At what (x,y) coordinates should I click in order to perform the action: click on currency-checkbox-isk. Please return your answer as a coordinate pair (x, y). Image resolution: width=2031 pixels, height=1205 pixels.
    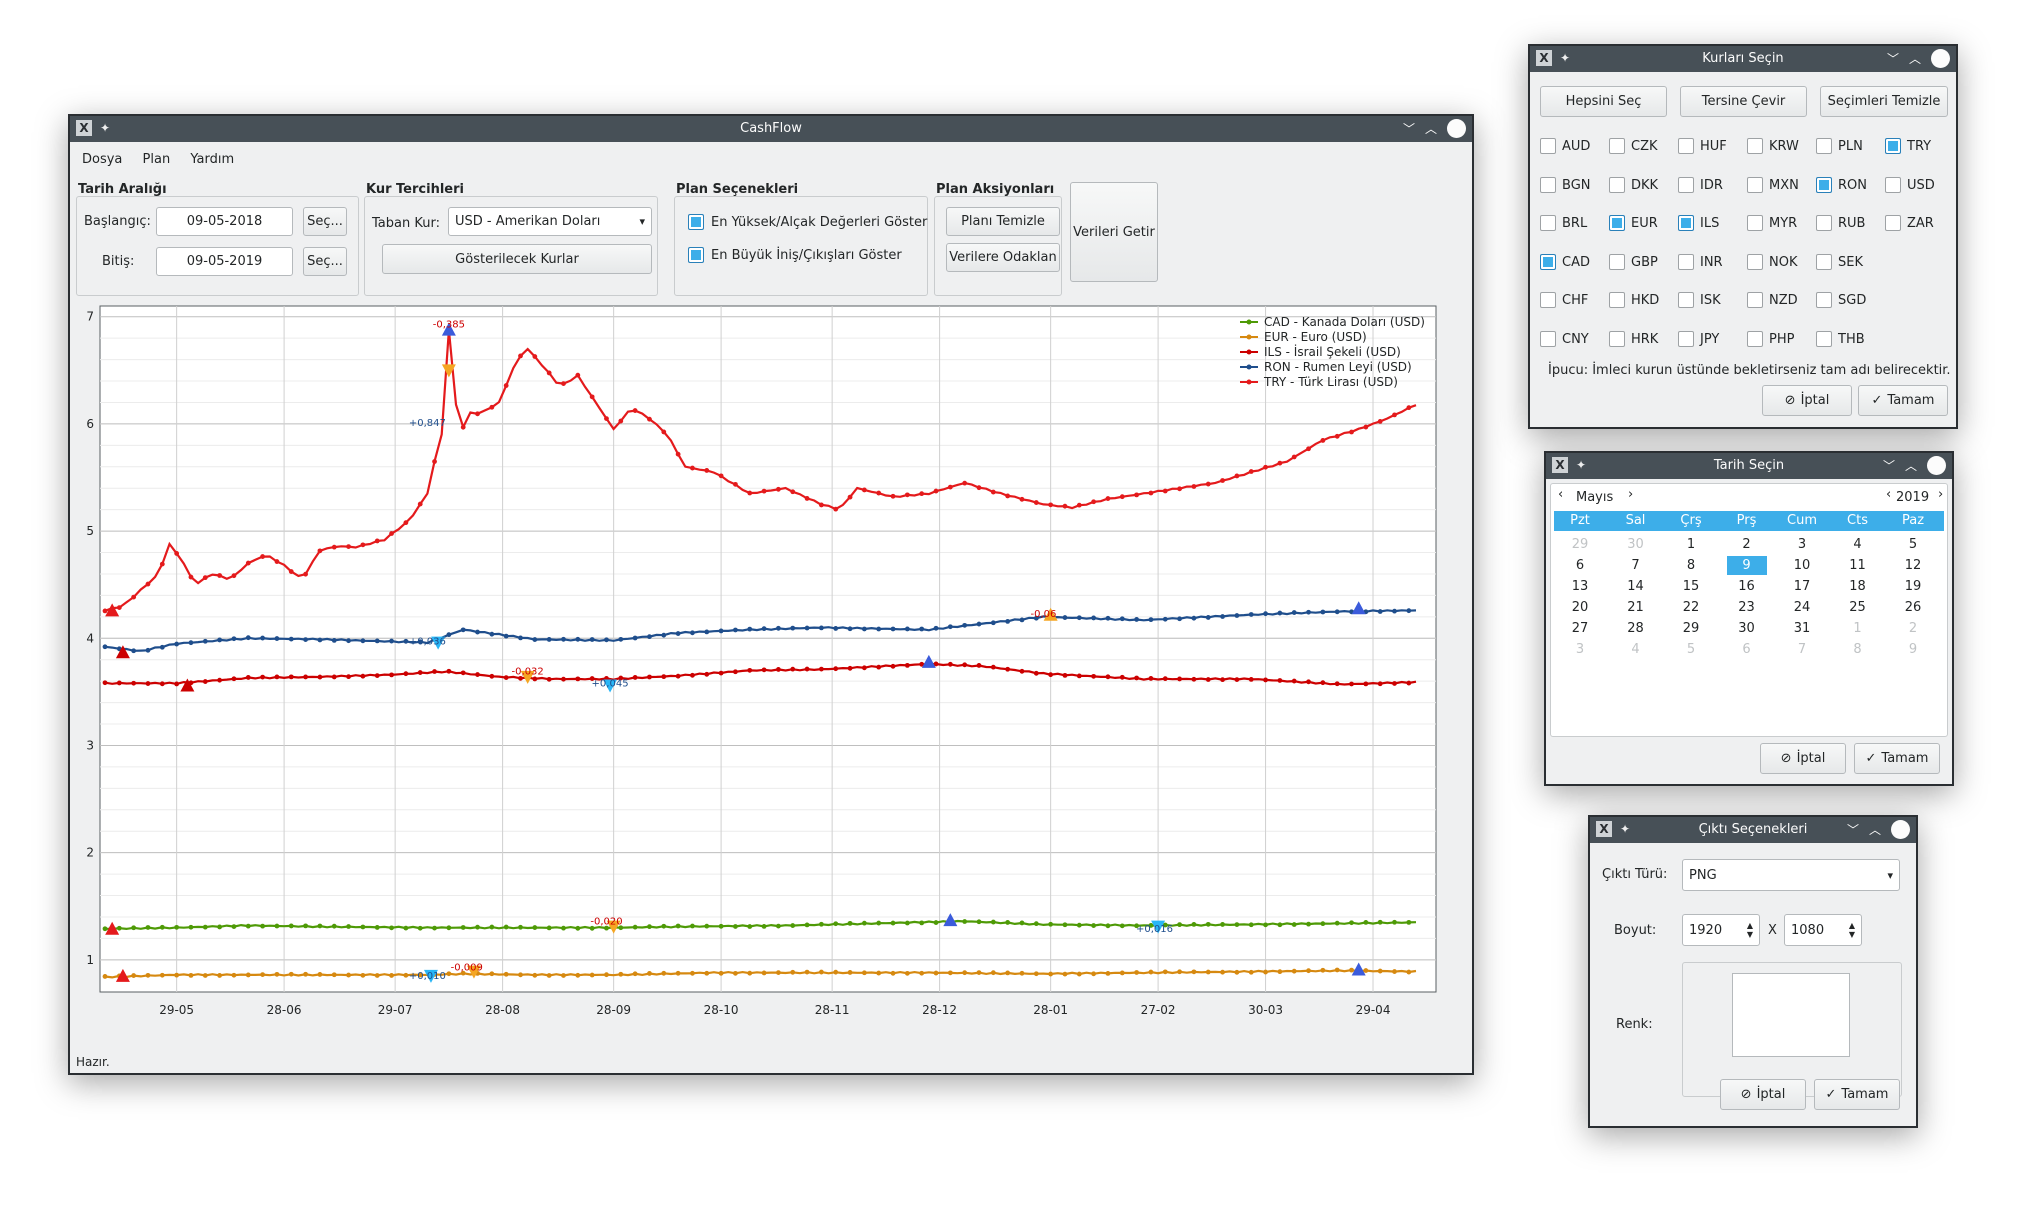
    Looking at the image, I should click on (1686, 300).